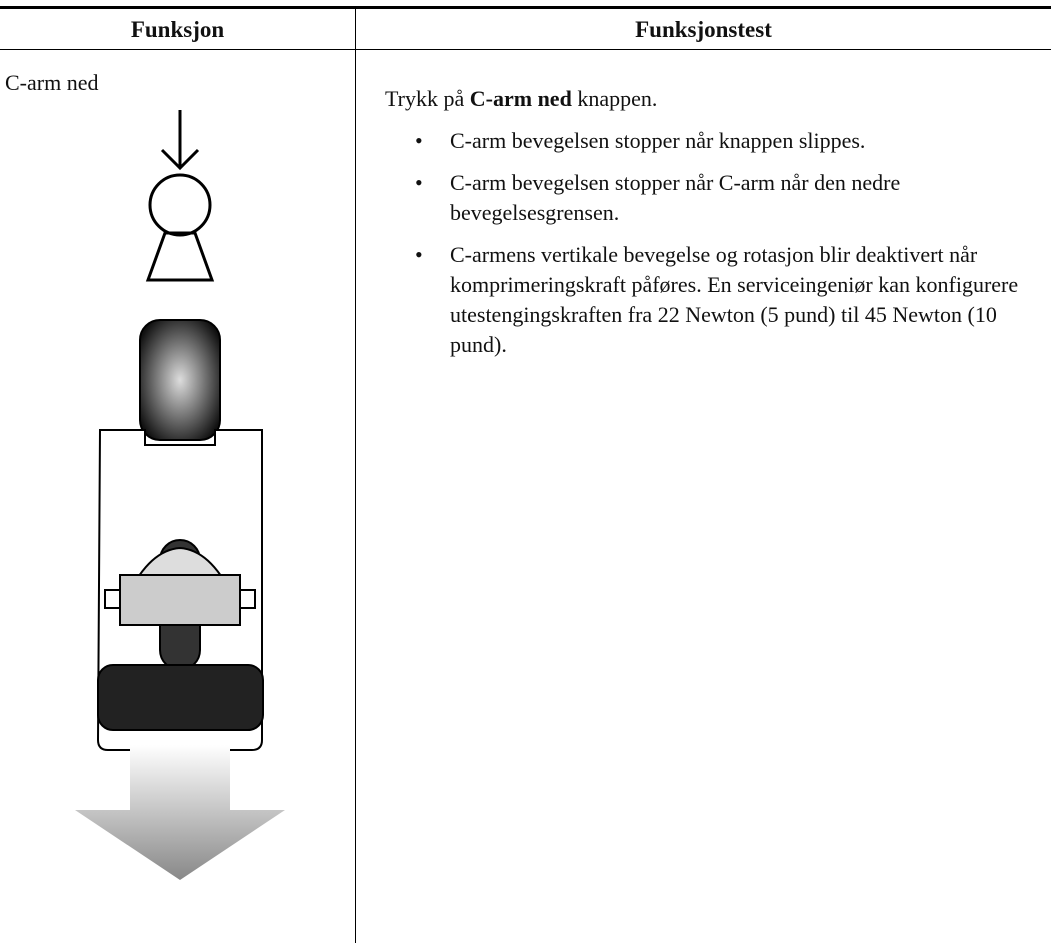 This screenshot has height=943, width=1051. Describe the element at coordinates (525, 49) in the screenshot. I see `header-rule` at that location.